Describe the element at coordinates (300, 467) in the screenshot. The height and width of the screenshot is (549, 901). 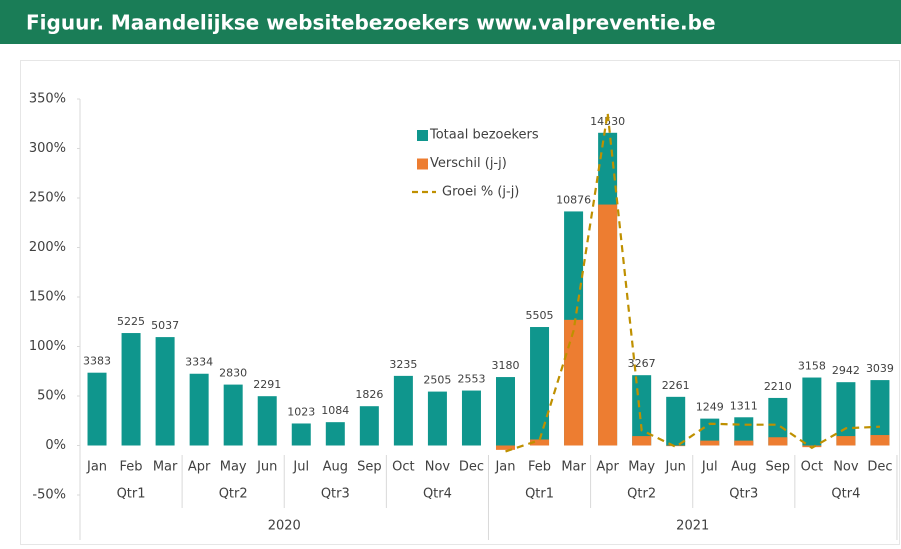
I see `x-tick-label: Jul` at that location.